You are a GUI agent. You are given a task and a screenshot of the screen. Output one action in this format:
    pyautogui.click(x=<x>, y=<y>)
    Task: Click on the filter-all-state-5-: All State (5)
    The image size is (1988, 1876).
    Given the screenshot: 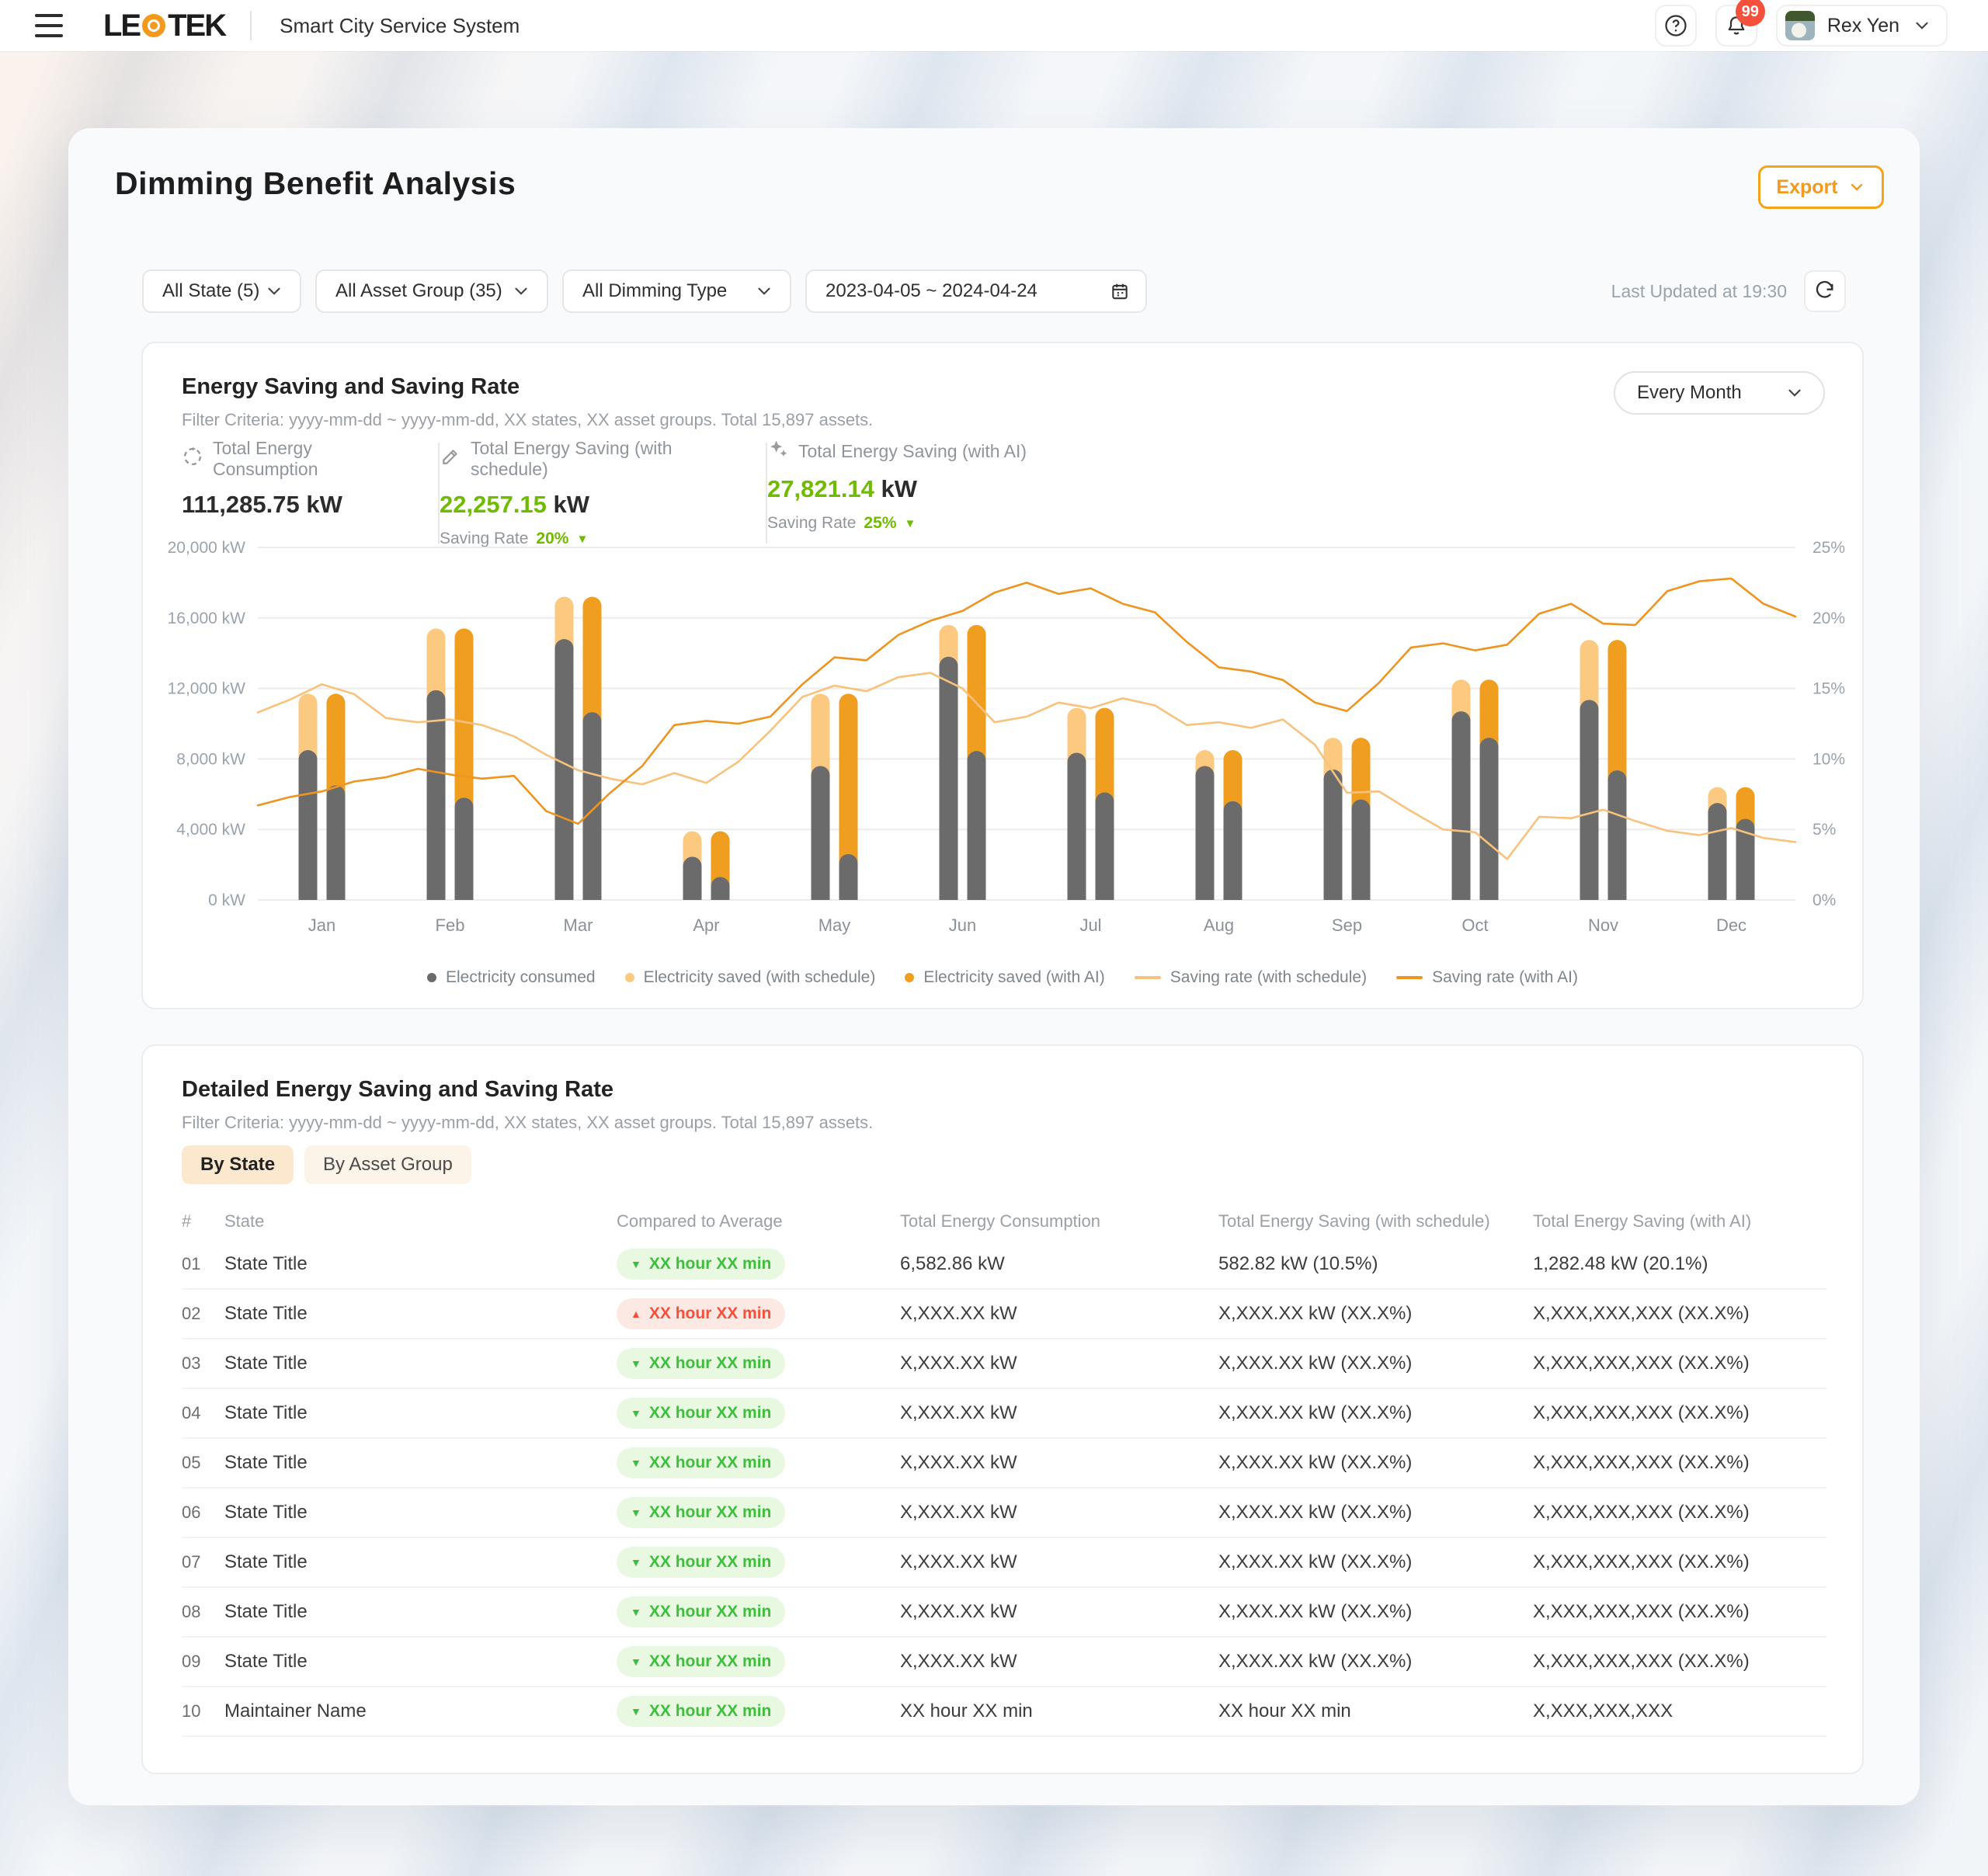 What is the action you would take?
    pyautogui.click(x=222, y=291)
    